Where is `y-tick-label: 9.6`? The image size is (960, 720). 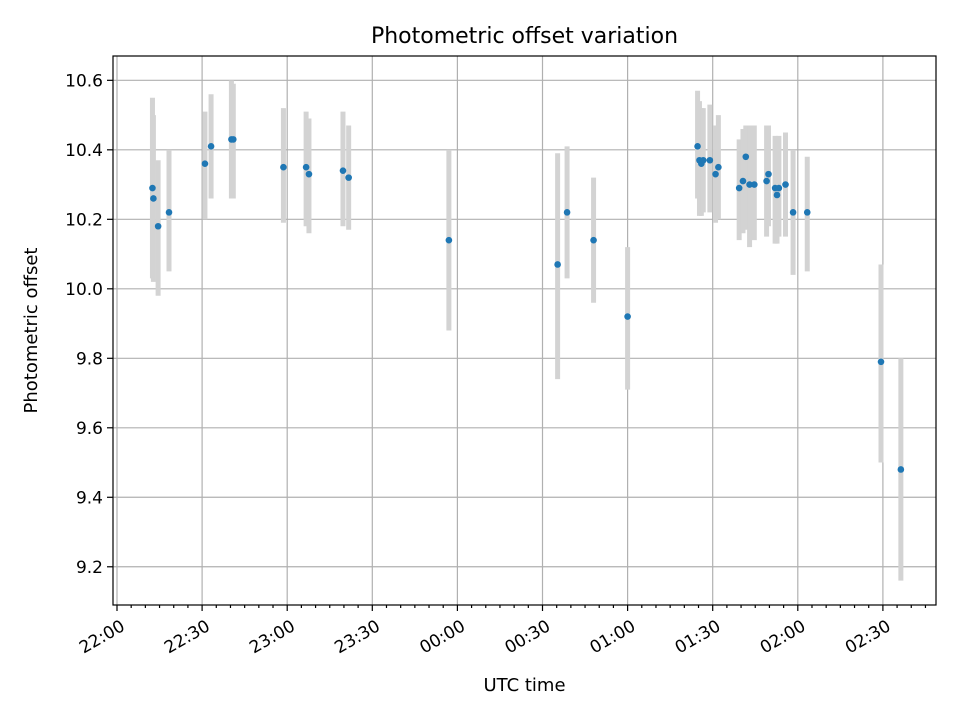
y-tick-label: 9.6 is located at coordinates (89, 429).